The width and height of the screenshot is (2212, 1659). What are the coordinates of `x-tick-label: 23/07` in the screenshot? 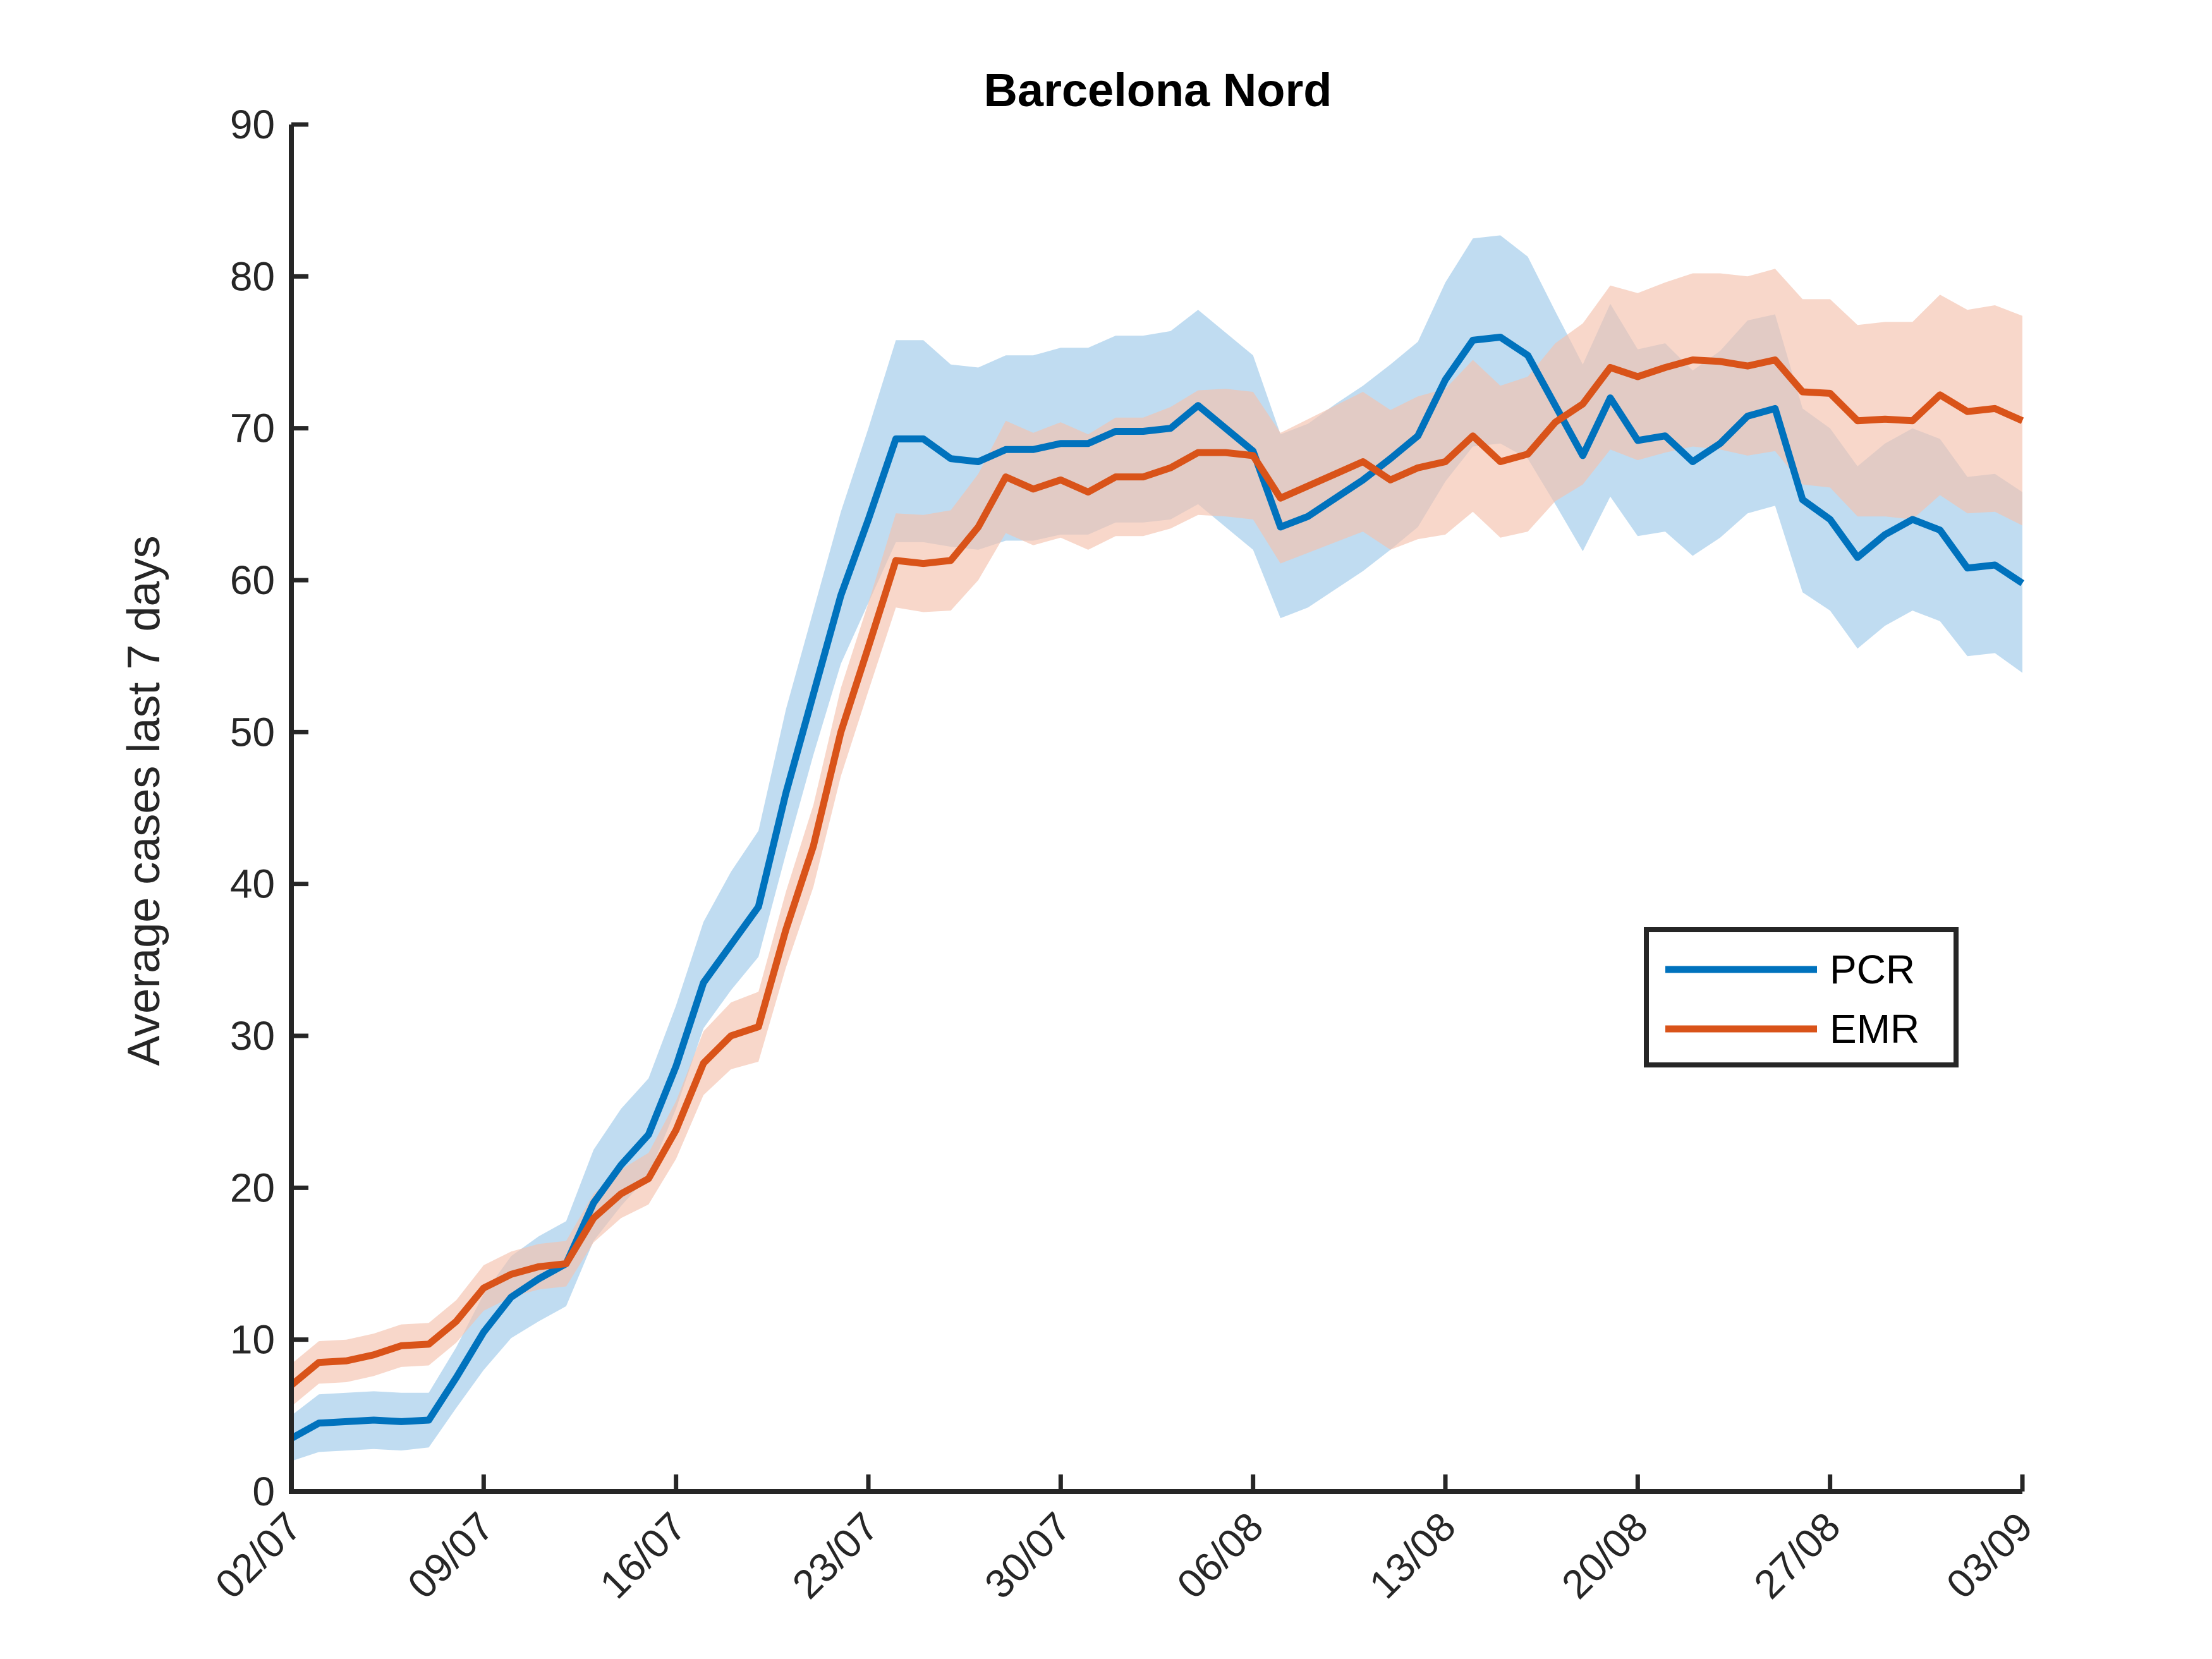 It's located at (835, 1555).